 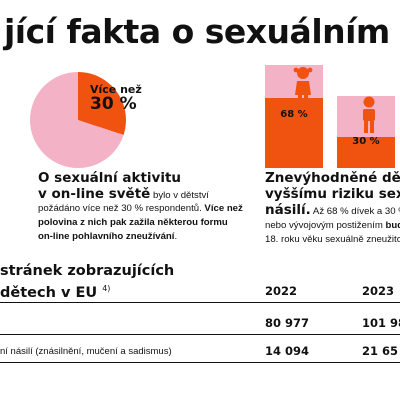 I want to click on bar-boys-label: 30 %, so click(x=366, y=141).